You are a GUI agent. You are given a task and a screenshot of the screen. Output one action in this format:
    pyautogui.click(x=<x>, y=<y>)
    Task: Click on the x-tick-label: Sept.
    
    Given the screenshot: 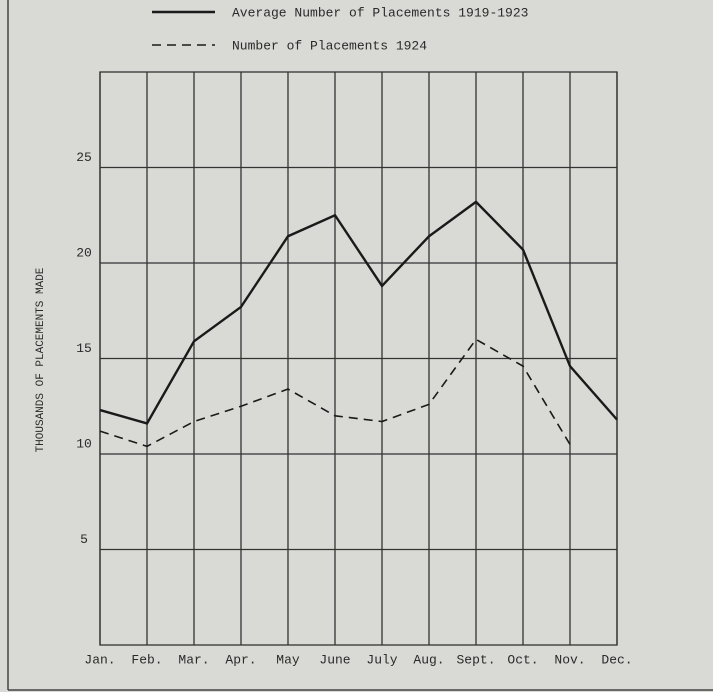 What is the action you would take?
    pyautogui.click(x=475, y=659)
    